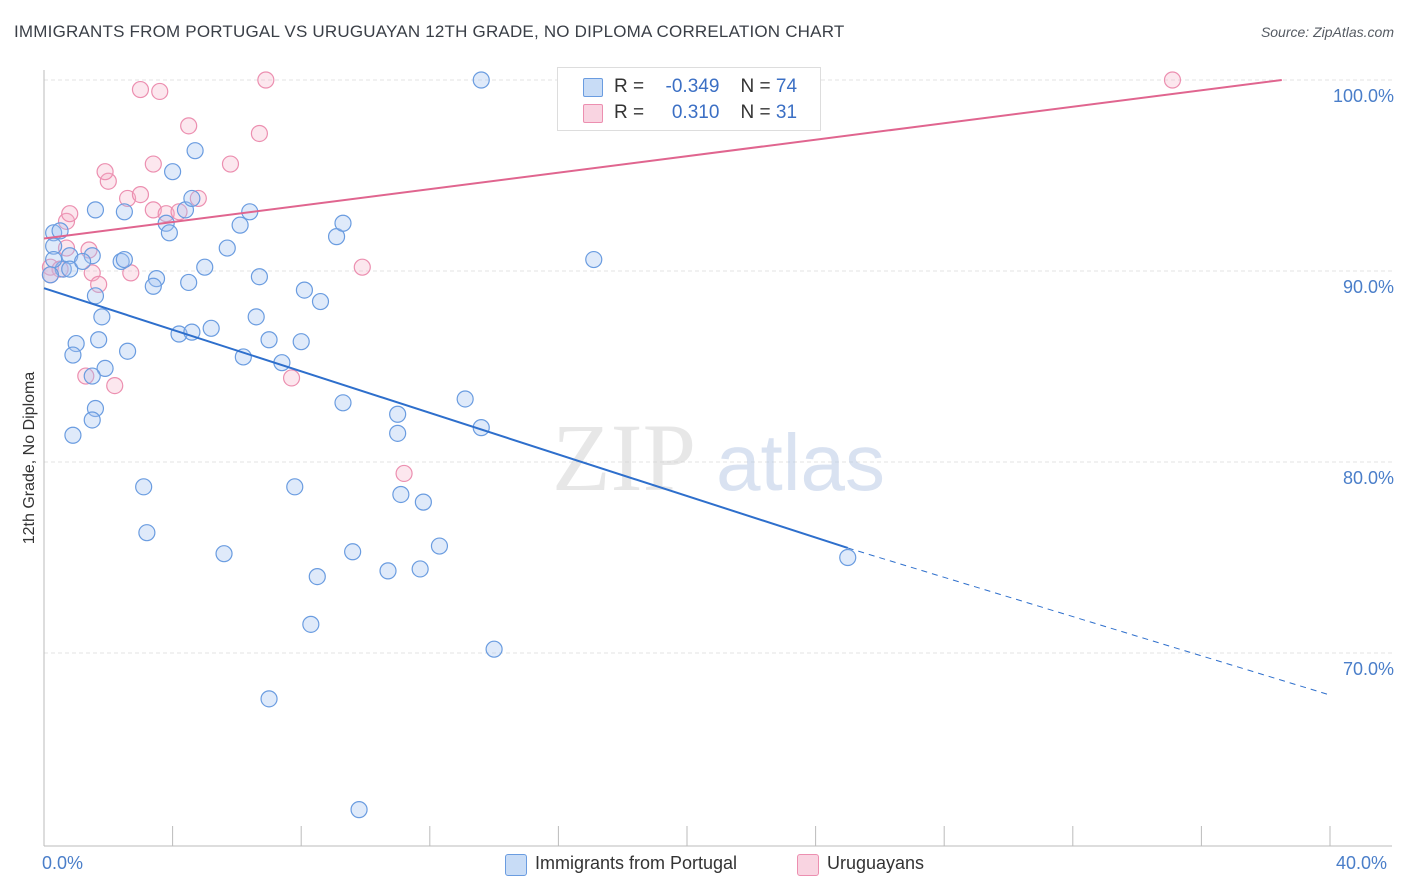 The width and height of the screenshot is (1406, 892). Describe the element at coordinates (808, 865) in the screenshot. I see `bottom-legend-swatch-uruguayans` at that location.